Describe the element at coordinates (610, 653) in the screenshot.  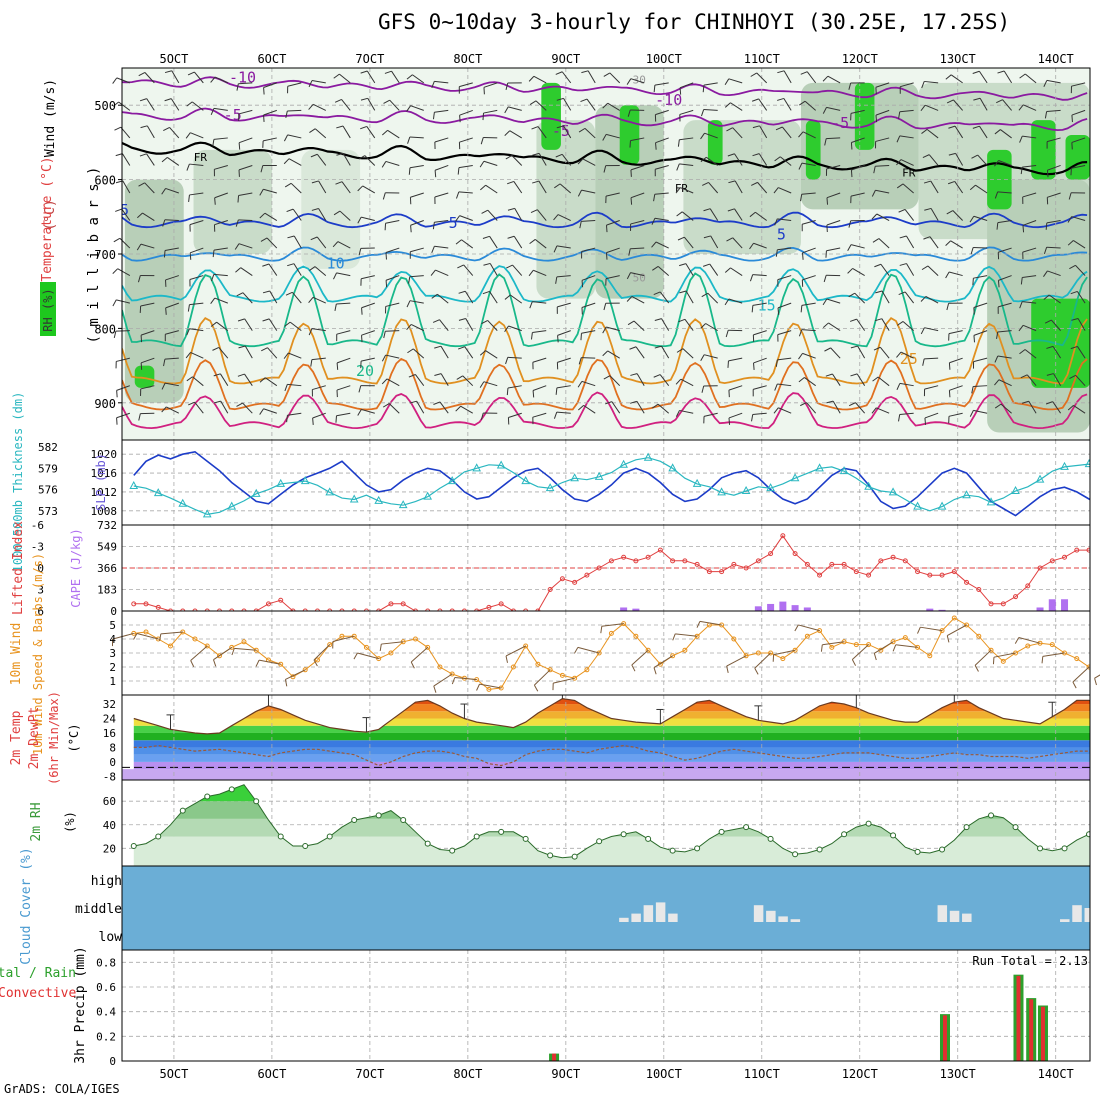
I see `wind-panel` at that location.